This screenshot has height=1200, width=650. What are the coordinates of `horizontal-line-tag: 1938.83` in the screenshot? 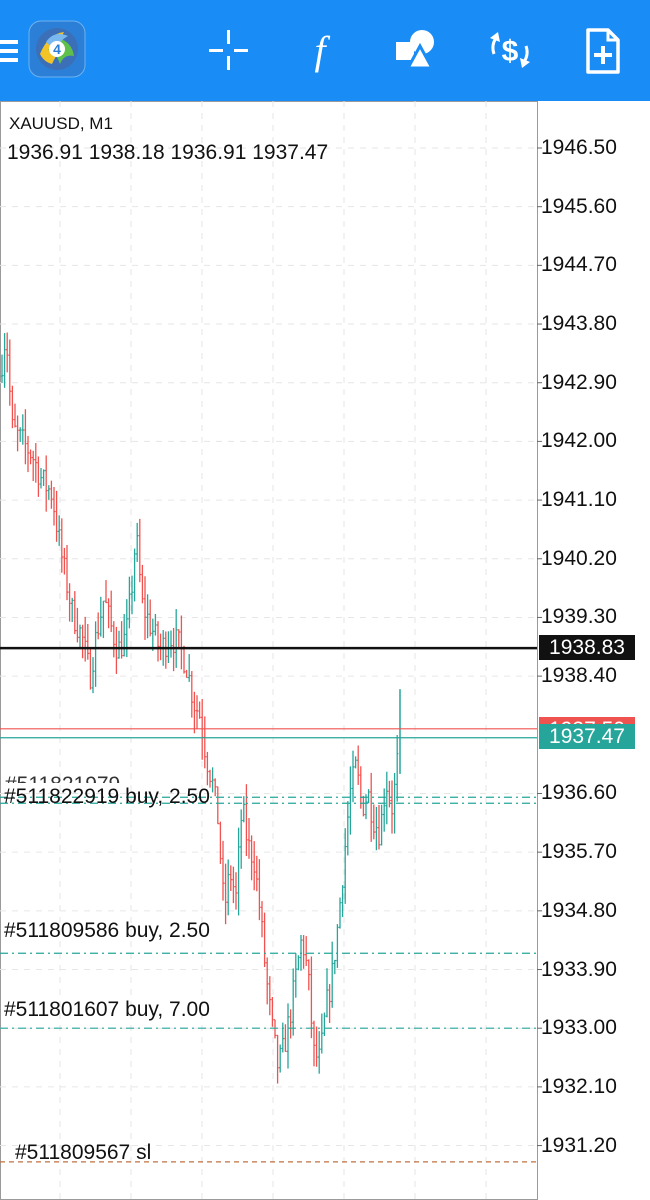 It's located at (587, 647).